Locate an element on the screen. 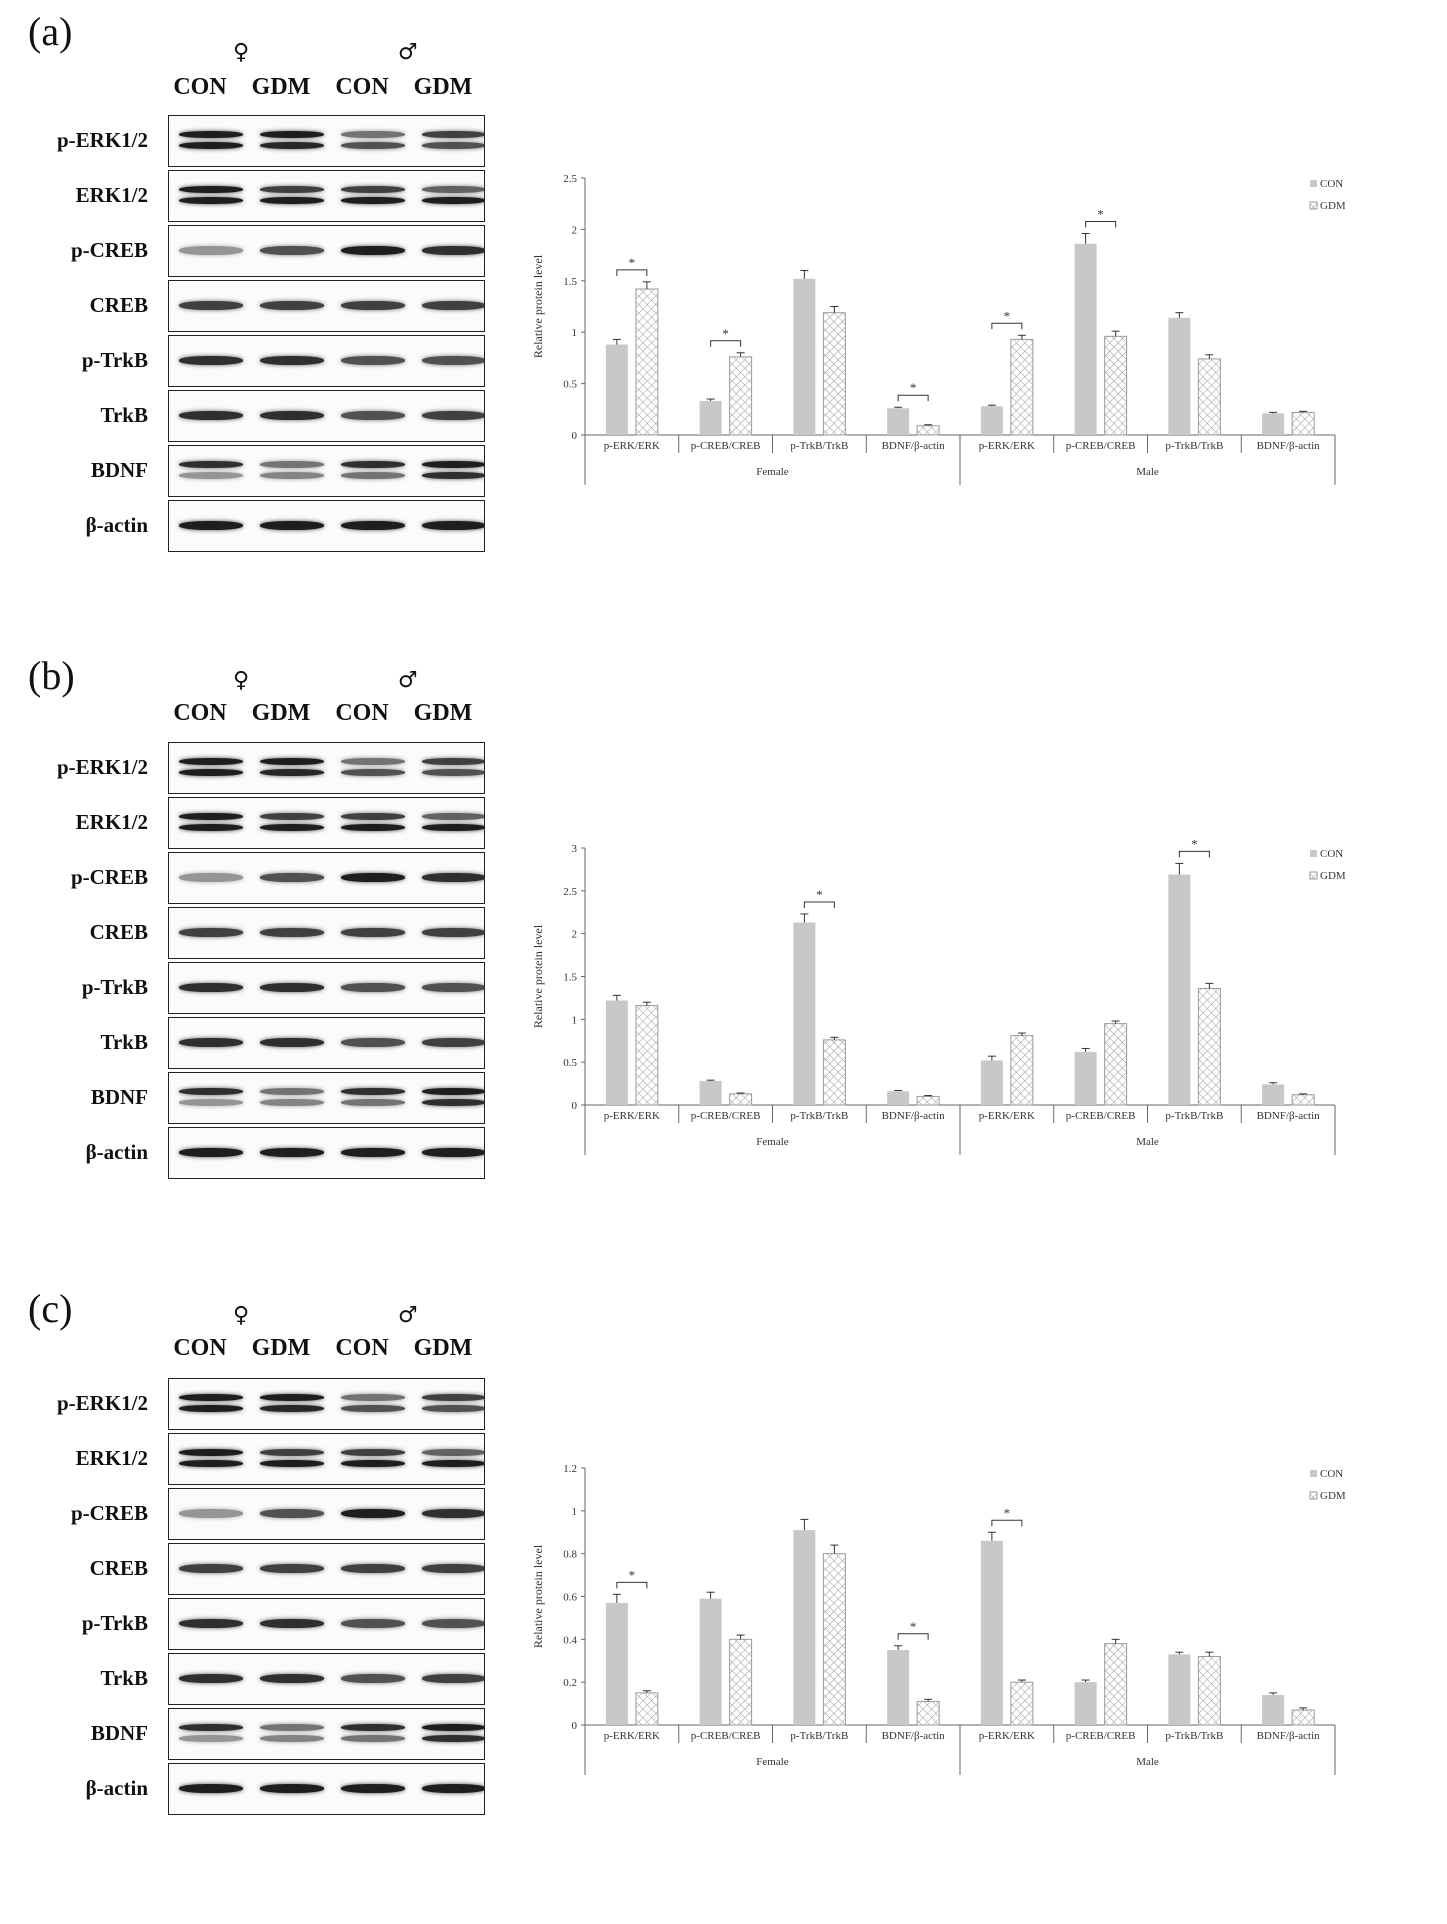  blot-row-label: p-ERK1/2 is located at coordinates (102, 1403).